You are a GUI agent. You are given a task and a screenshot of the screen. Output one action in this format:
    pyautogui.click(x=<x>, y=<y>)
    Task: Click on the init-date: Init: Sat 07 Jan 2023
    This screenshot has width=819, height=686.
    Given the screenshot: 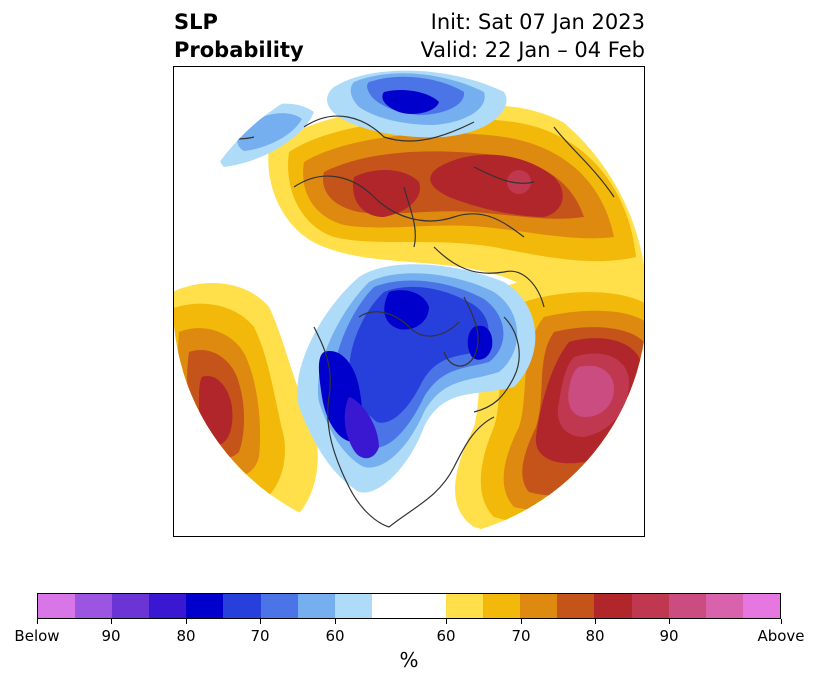 What is the action you would take?
    pyautogui.click(x=537, y=22)
    